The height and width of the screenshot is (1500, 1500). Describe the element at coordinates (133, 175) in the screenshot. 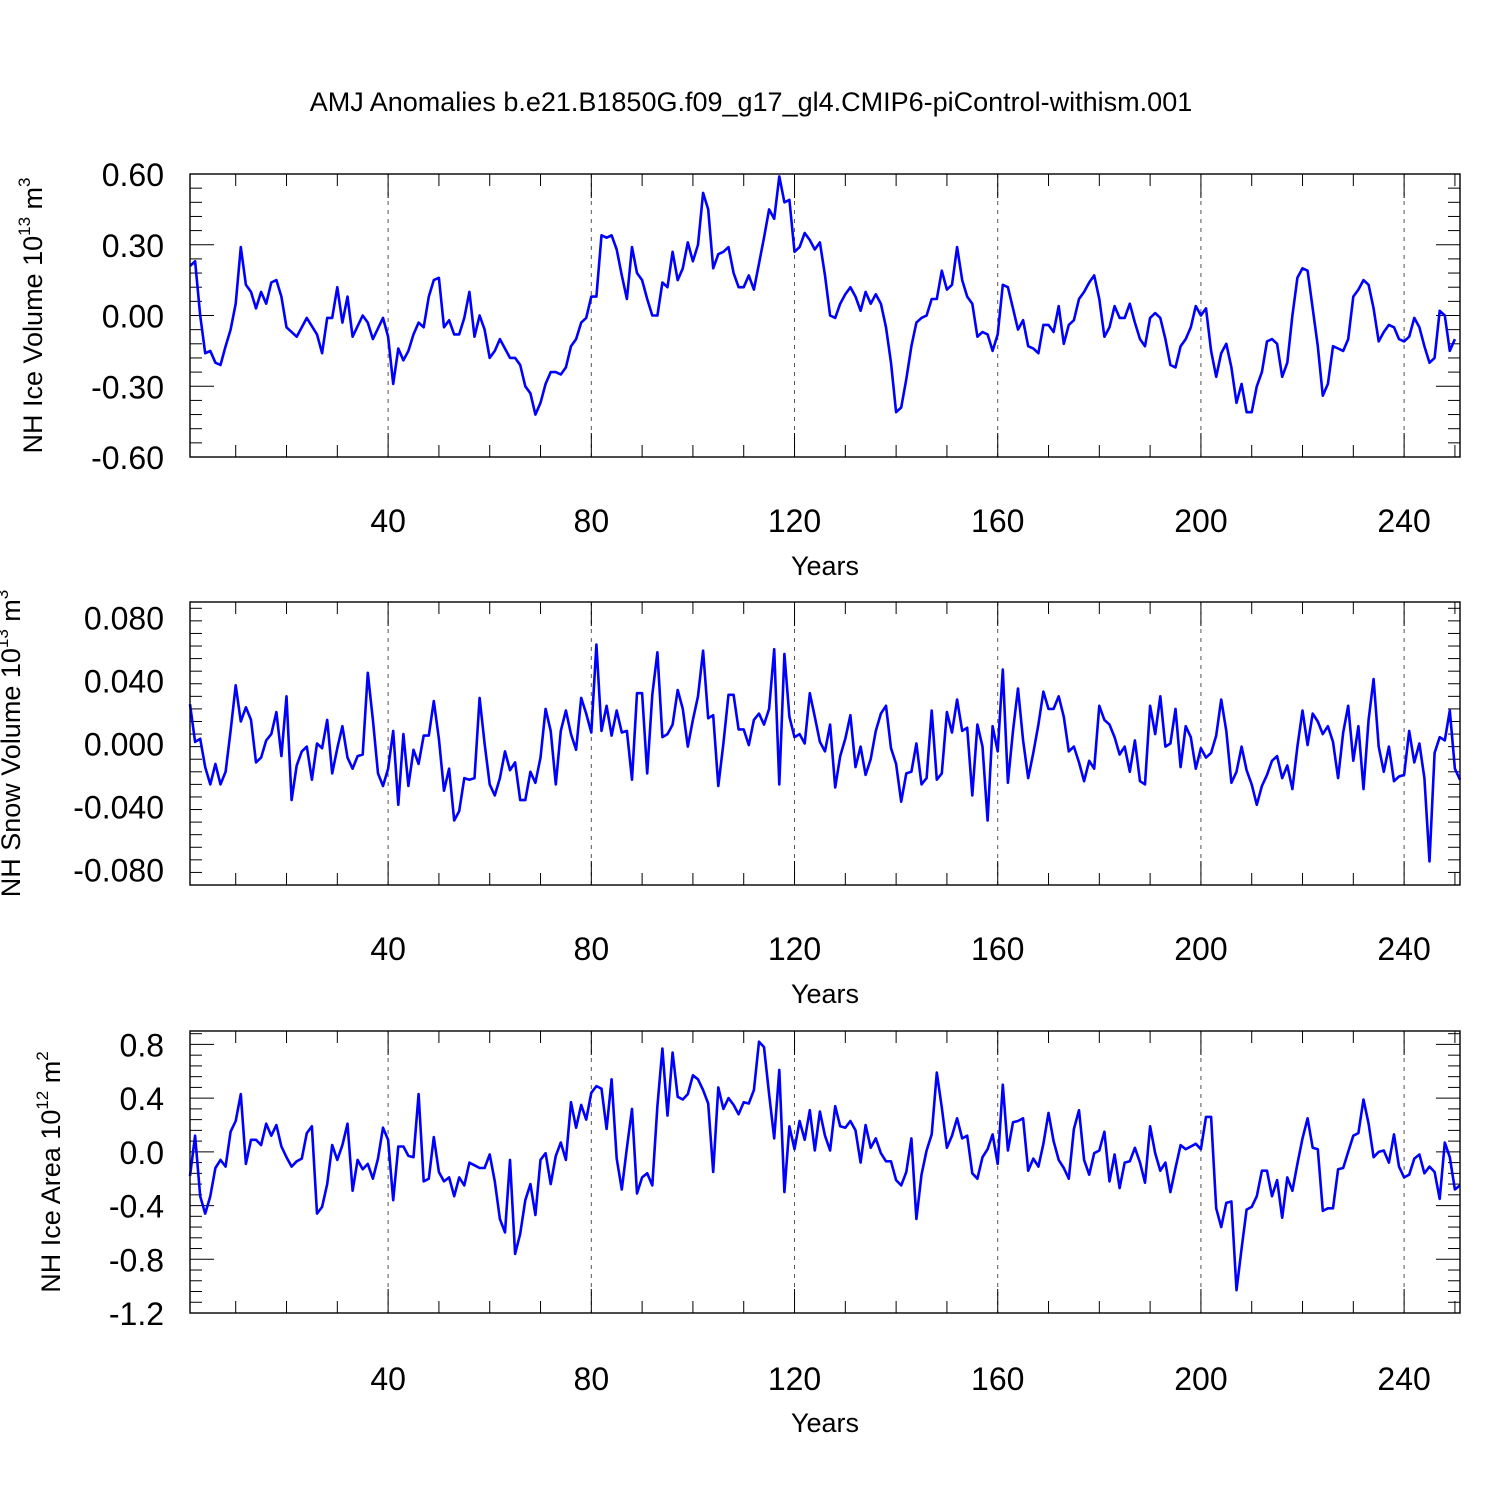

I see `y-tick-label: 0.60` at that location.